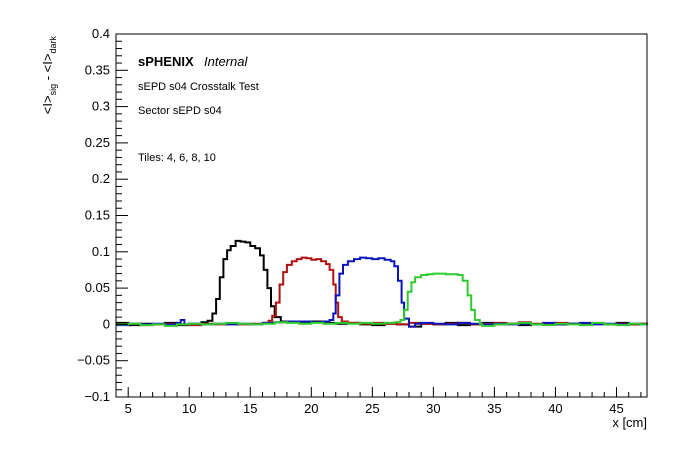  I want to click on x-tick-label: 15, so click(250, 408).